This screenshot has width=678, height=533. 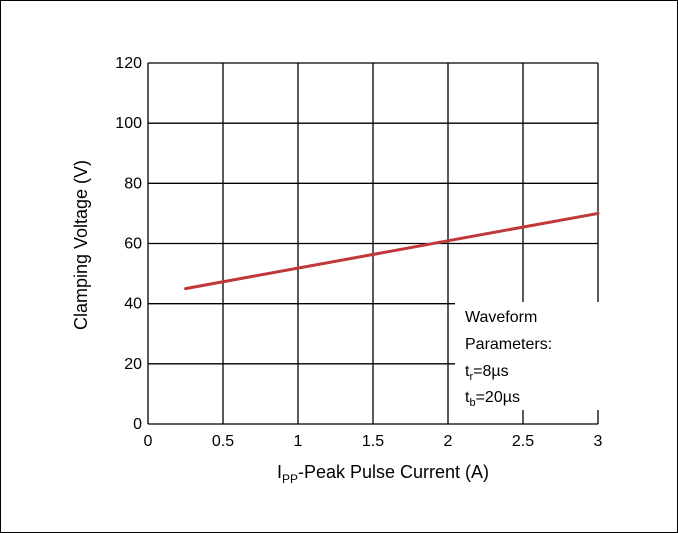 I want to click on annotation-line: tb=20µs, so click(x=492, y=399).